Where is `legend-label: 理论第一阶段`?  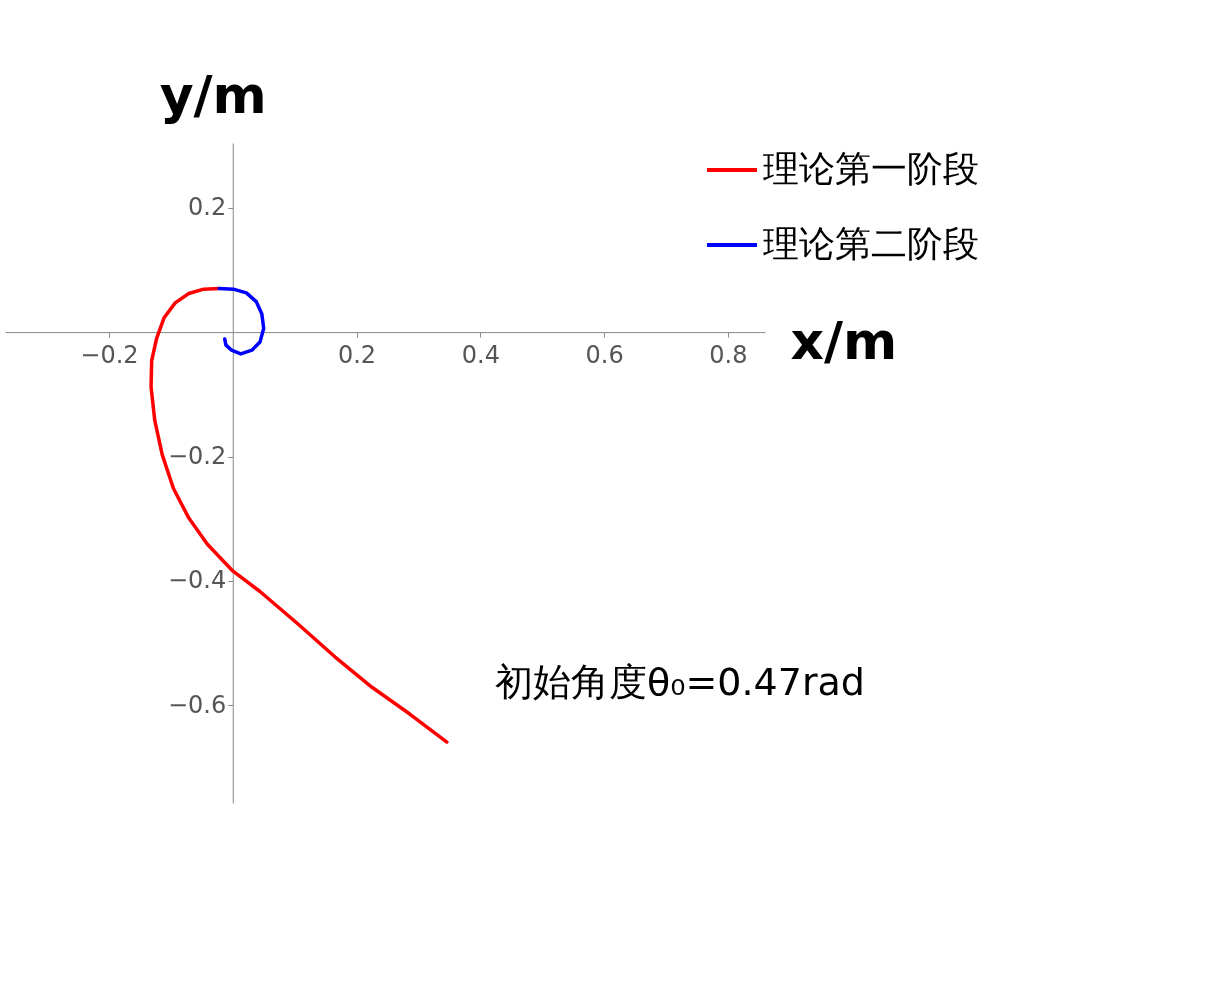 legend-label: 理论第一阶段 is located at coordinates (871, 168).